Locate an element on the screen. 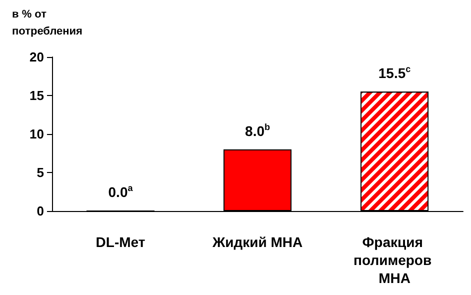 This screenshot has height=295, width=471. y-tick-label: 5 is located at coordinates (40, 172).